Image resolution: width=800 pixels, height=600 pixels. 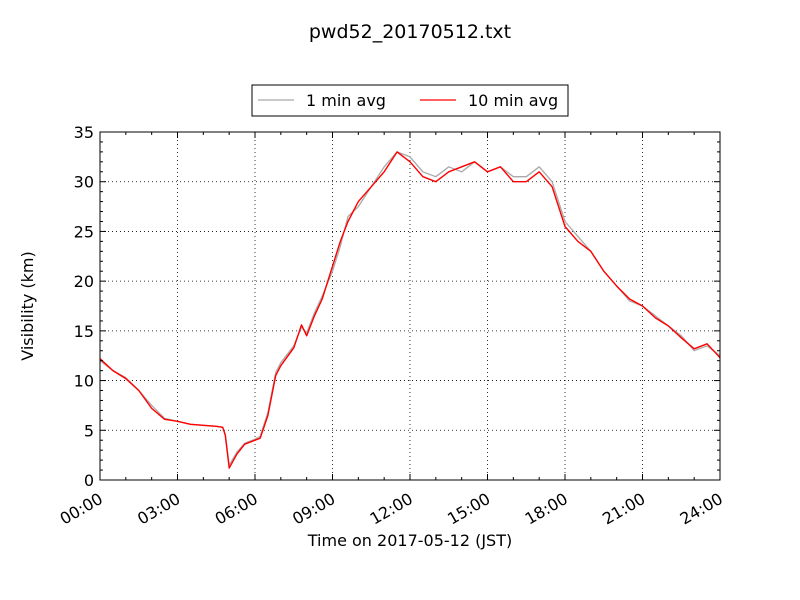 What do you see at coordinates (513, 100) in the screenshot?
I see `legend-label-10min: 10 min avg` at bounding box center [513, 100].